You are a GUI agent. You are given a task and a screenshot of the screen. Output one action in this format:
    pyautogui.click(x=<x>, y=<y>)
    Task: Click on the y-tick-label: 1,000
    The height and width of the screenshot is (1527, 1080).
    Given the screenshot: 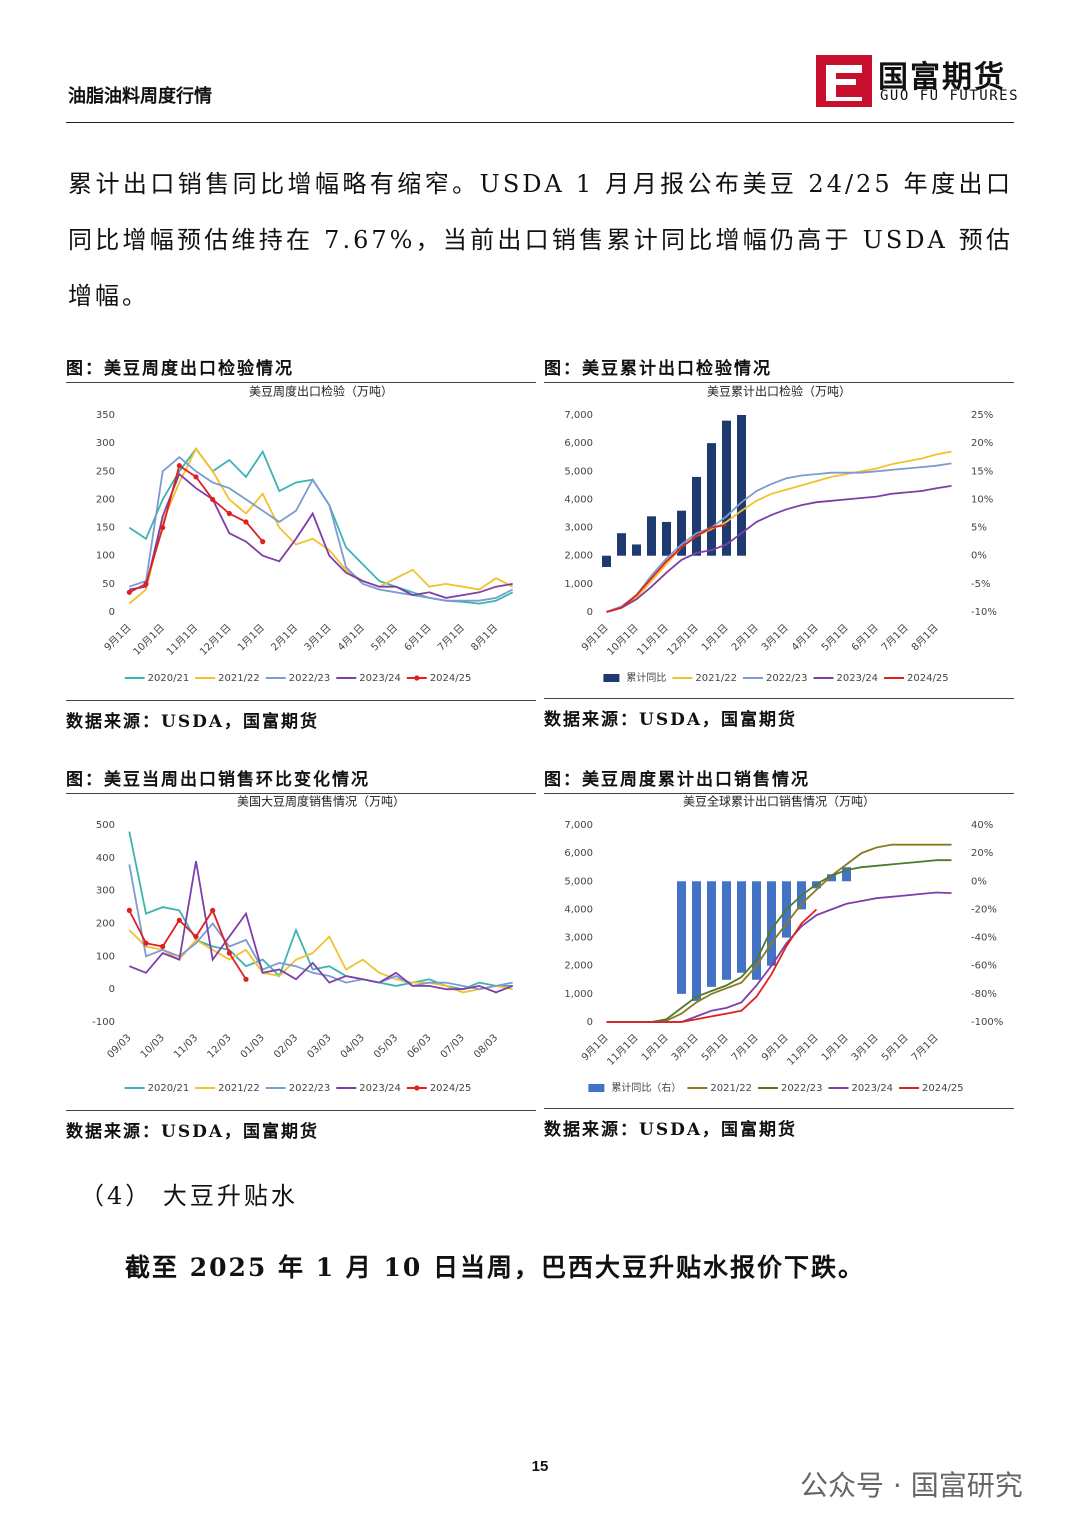 What is the action you would take?
    pyautogui.click(x=578, y=994)
    